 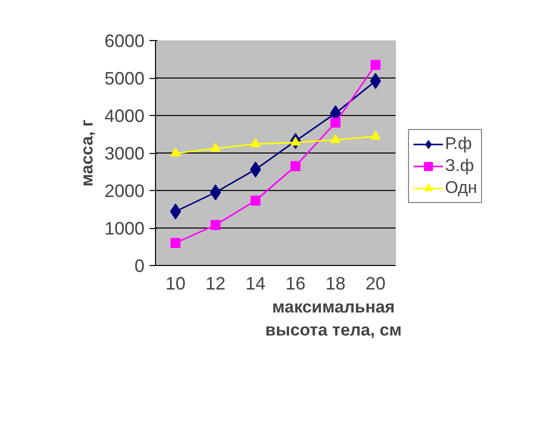 What do you see at coordinates (124, 154) in the screenshot?
I see `y-tick-label: 3000` at bounding box center [124, 154].